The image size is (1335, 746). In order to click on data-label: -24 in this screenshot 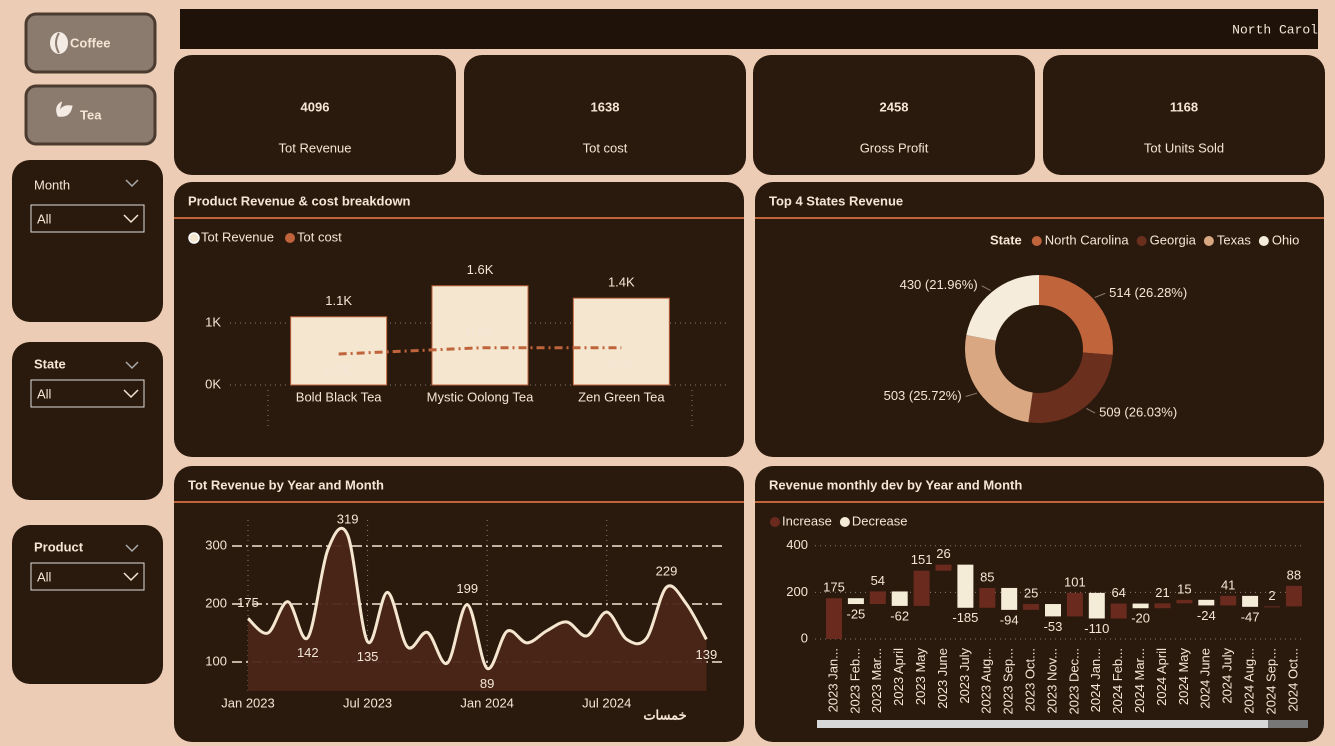, I will do `click(1206, 615)`.